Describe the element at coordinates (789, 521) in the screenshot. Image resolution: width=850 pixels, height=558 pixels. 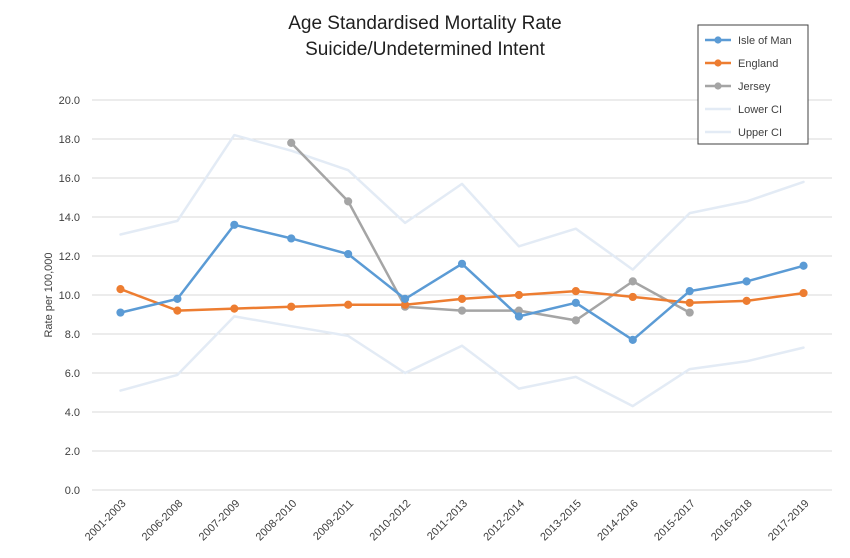
I see `x-tick-label: 2017-2019` at that location.